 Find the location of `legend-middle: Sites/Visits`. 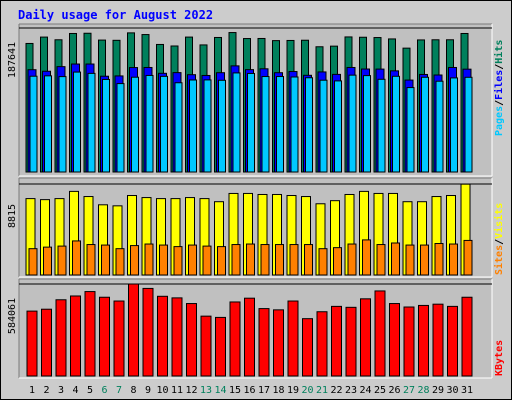

legend-middle: Sites/Visits is located at coordinates (499, 239).